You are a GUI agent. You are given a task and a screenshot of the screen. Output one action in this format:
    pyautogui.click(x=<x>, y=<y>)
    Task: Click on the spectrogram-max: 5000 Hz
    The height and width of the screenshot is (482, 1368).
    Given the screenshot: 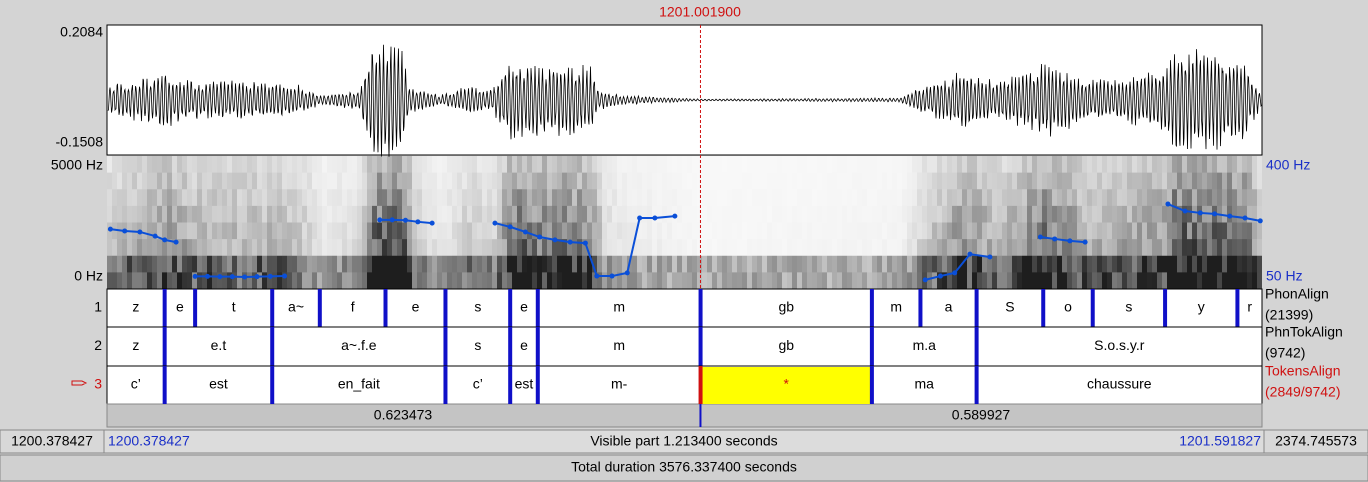 What is the action you would take?
    pyautogui.click(x=77, y=165)
    